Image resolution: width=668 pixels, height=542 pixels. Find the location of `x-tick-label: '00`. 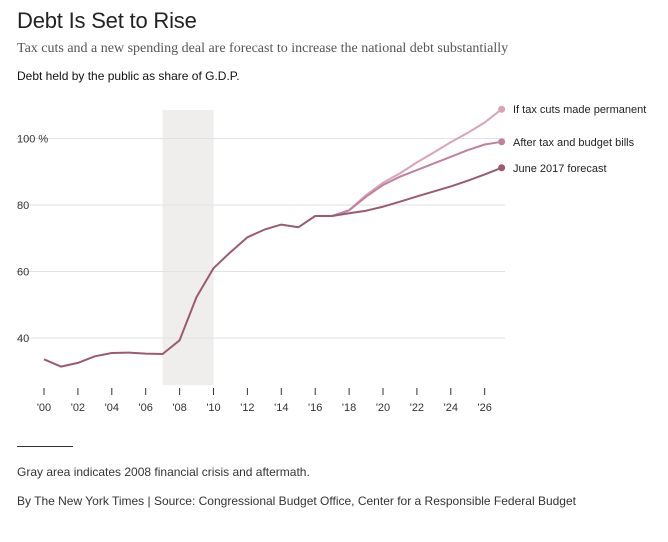

x-tick-label: '00 is located at coordinates (44, 408).